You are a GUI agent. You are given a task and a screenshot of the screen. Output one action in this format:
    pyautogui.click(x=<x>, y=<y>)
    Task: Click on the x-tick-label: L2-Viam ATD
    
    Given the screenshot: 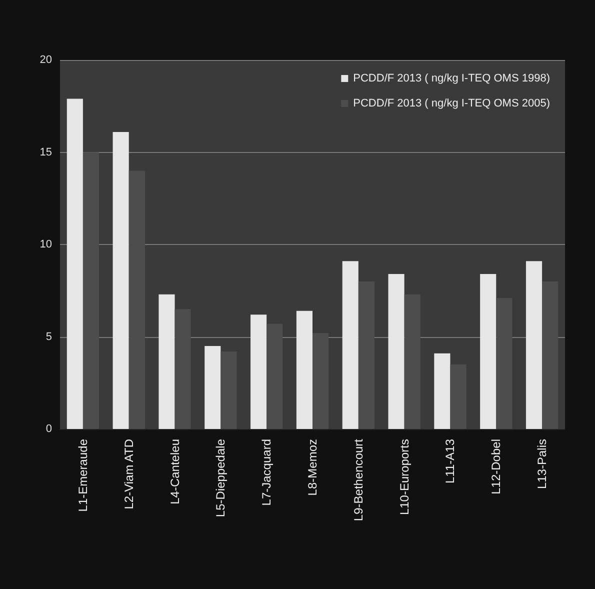 What is the action you would take?
    pyautogui.click(x=129, y=474)
    